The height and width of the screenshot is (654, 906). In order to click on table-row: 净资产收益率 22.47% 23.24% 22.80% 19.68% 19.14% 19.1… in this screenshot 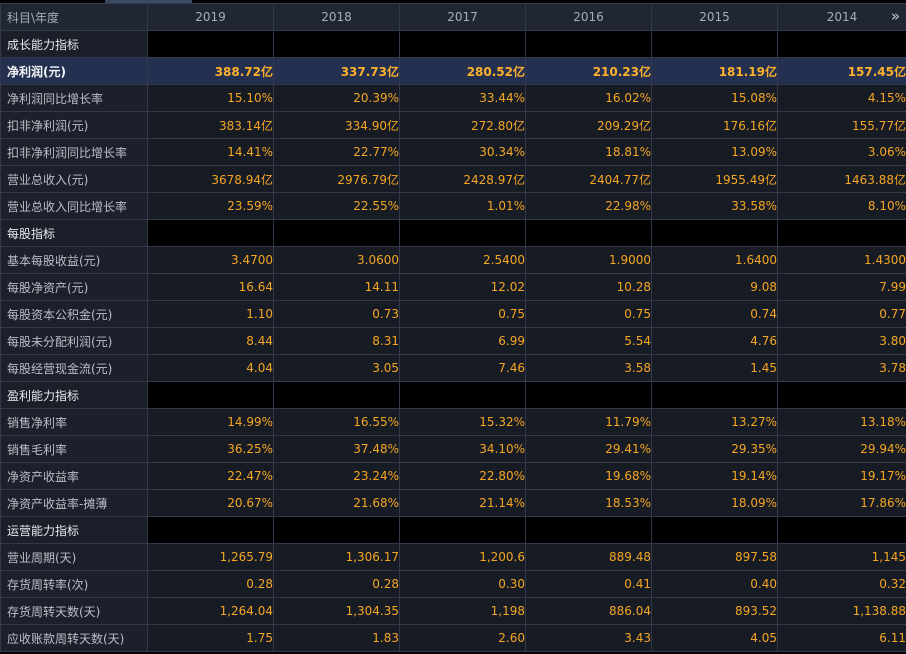, I will do `click(453, 476)`.